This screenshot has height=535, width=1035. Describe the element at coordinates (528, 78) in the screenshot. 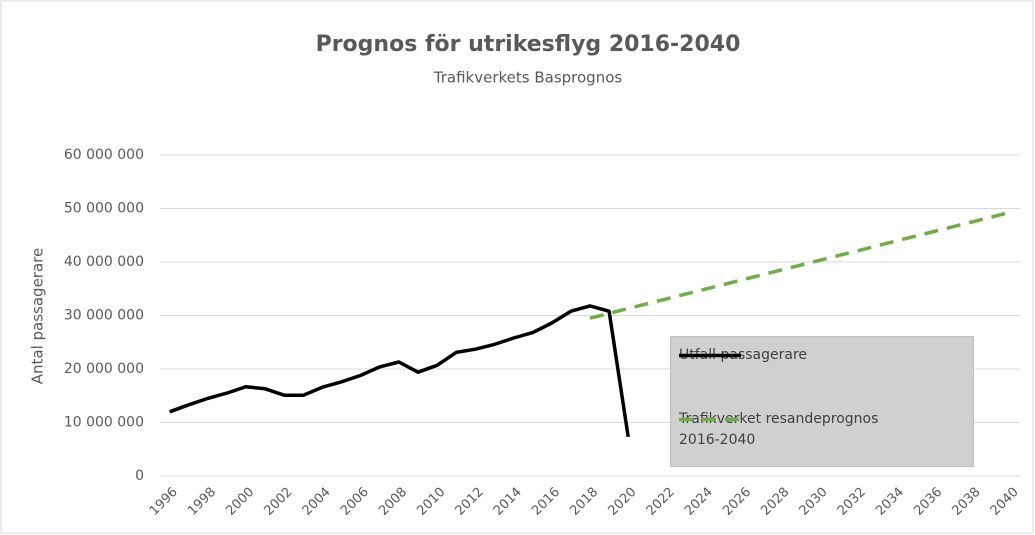

I see `chart-subtitle: Trafikverkets Basprognos` at that location.